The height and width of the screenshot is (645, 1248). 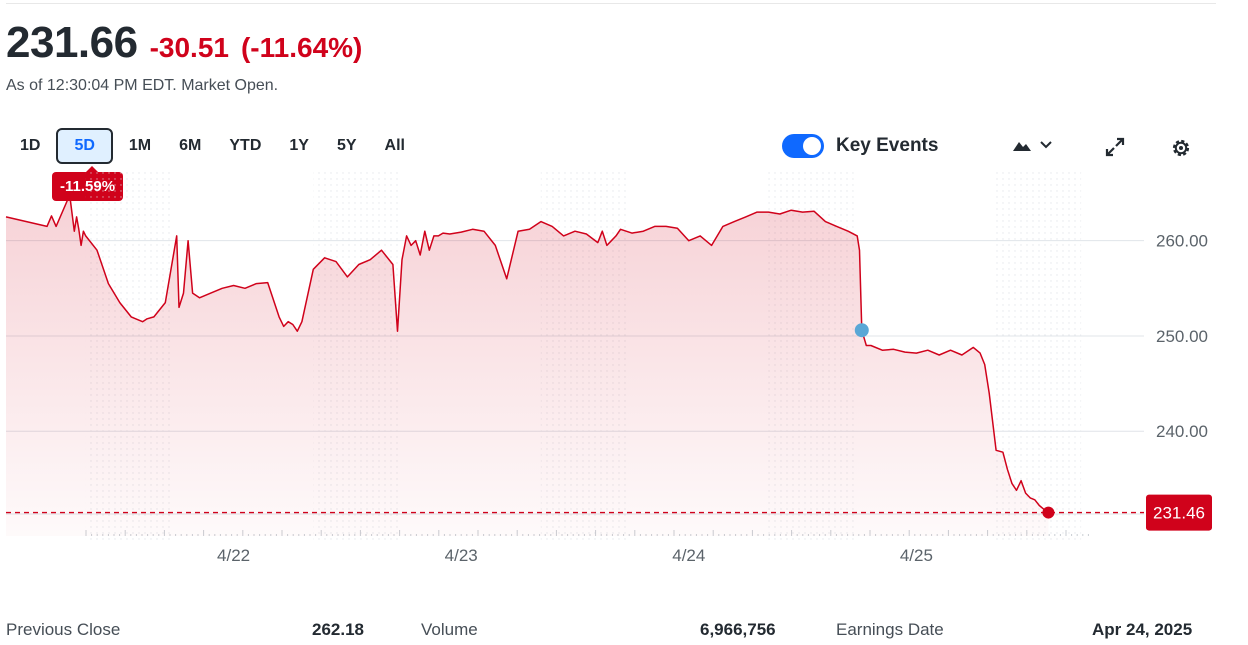 What do you see at coordinates (812, 146) in the screenshot?
I see `toggle-knob` at bounding box center [812, 146].